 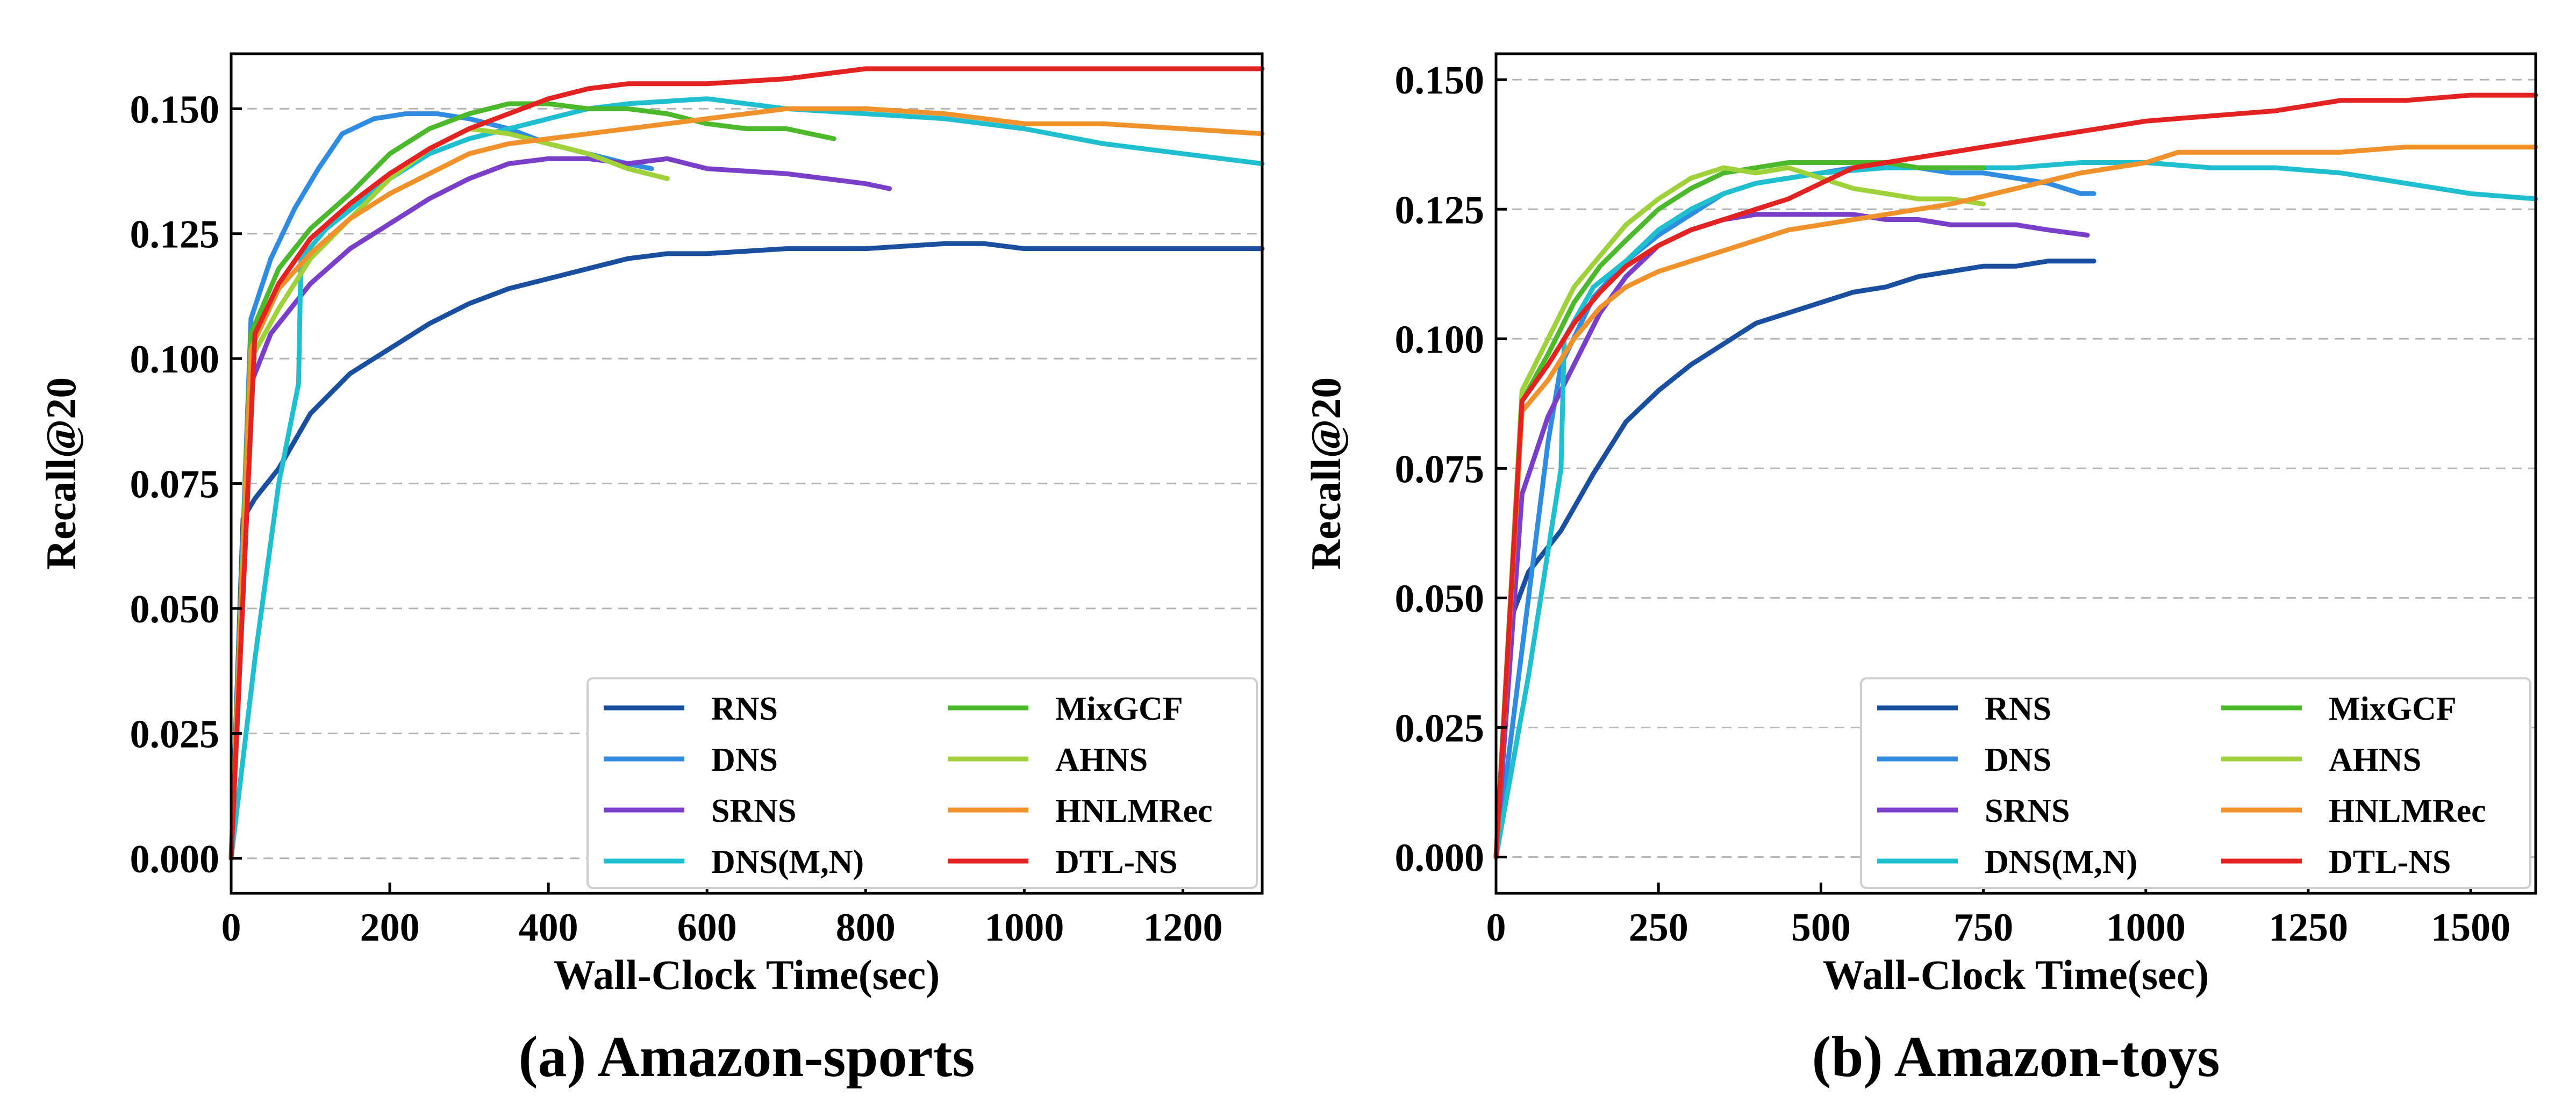 What do you see at coordinates (744, 709) in the screenshot?
I see `legend-label-sports-rns: RNS` at bounding box center [744, 709].